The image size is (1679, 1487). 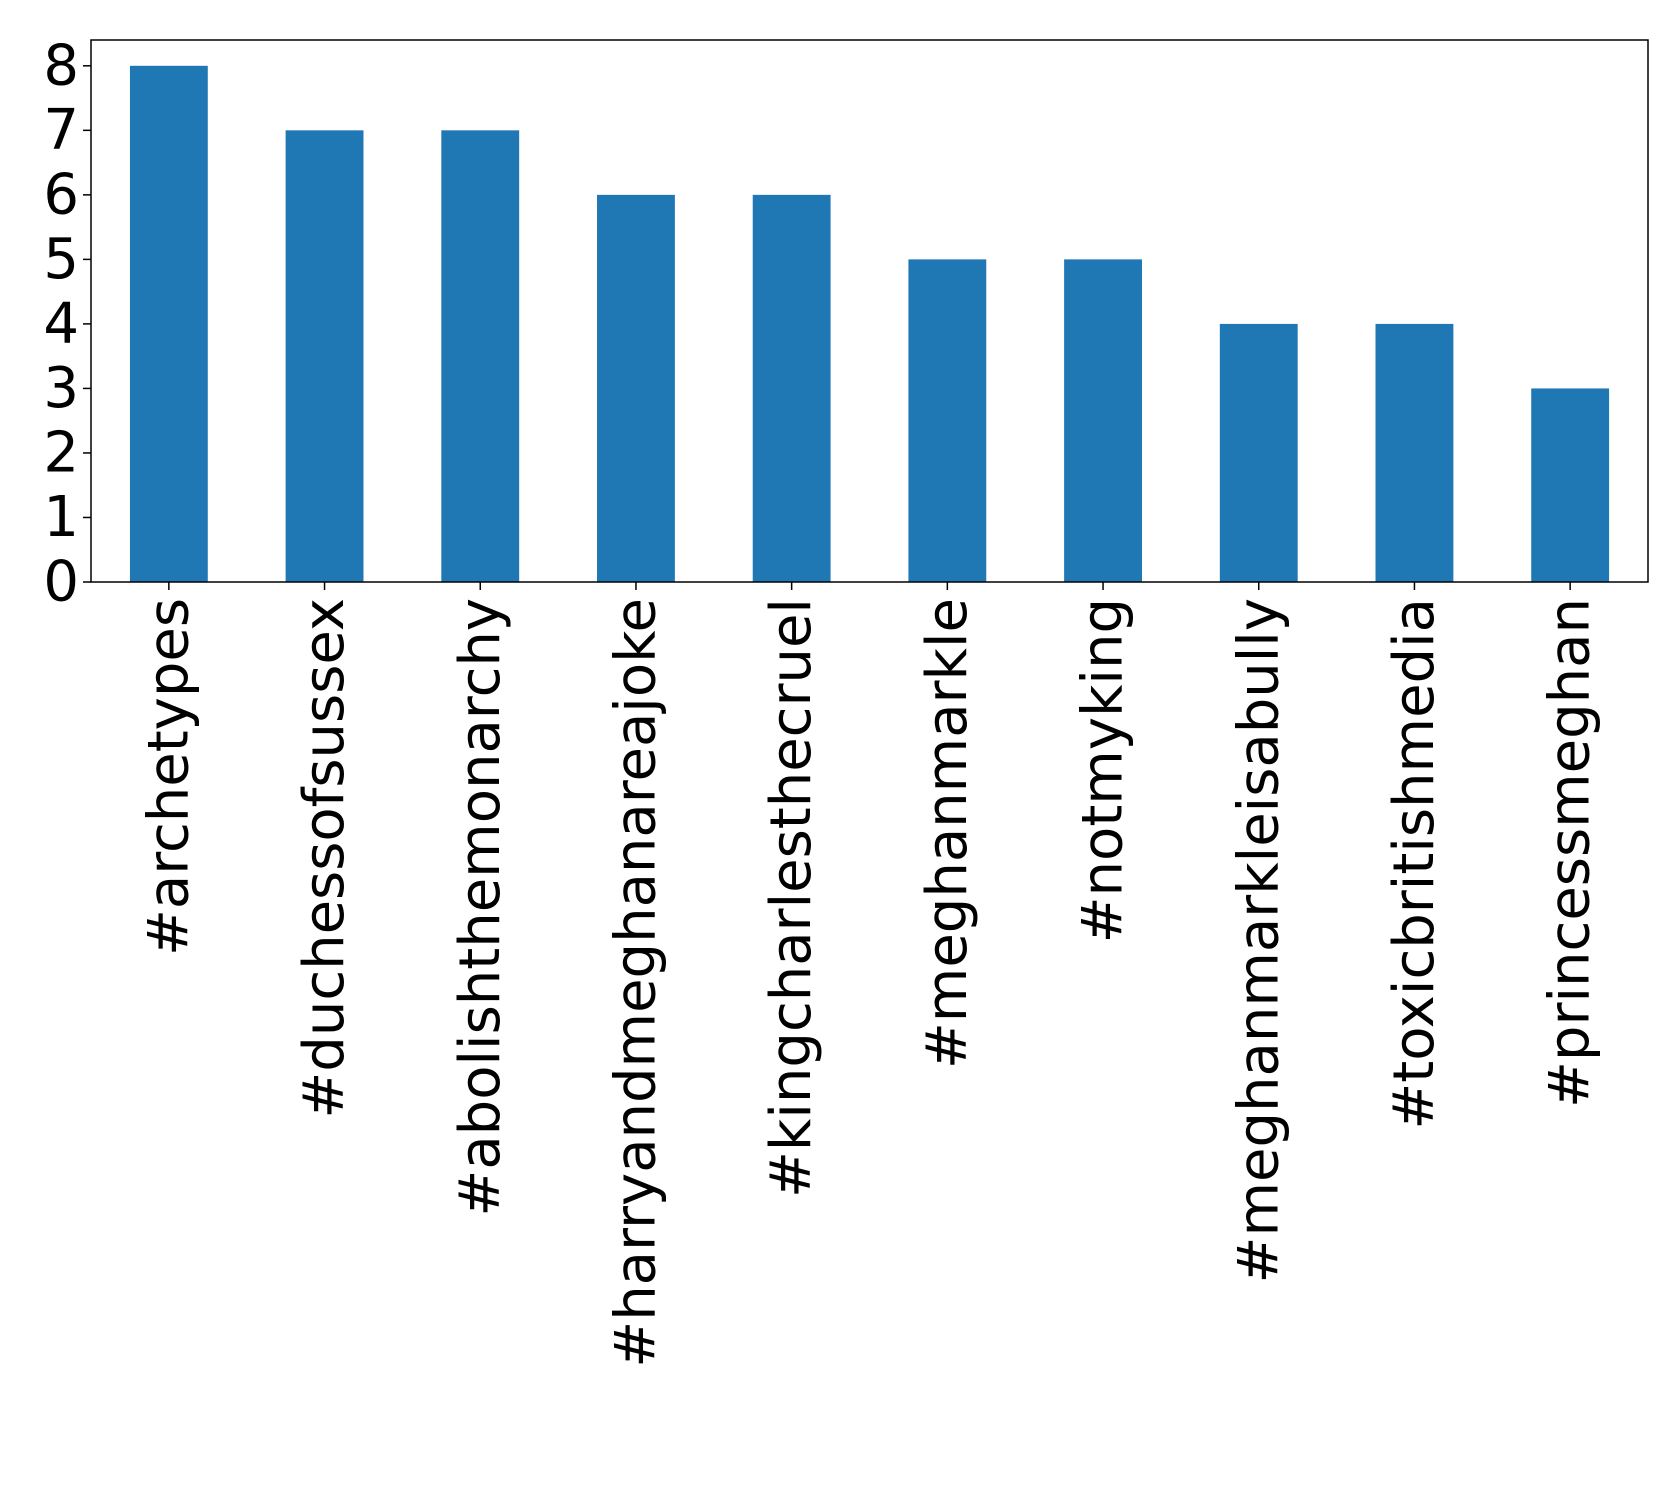 What do you see at coordinates (61, 517) in the screenshot?
I see `y-tick-label-1: 1` at bounding box center [61, 517].